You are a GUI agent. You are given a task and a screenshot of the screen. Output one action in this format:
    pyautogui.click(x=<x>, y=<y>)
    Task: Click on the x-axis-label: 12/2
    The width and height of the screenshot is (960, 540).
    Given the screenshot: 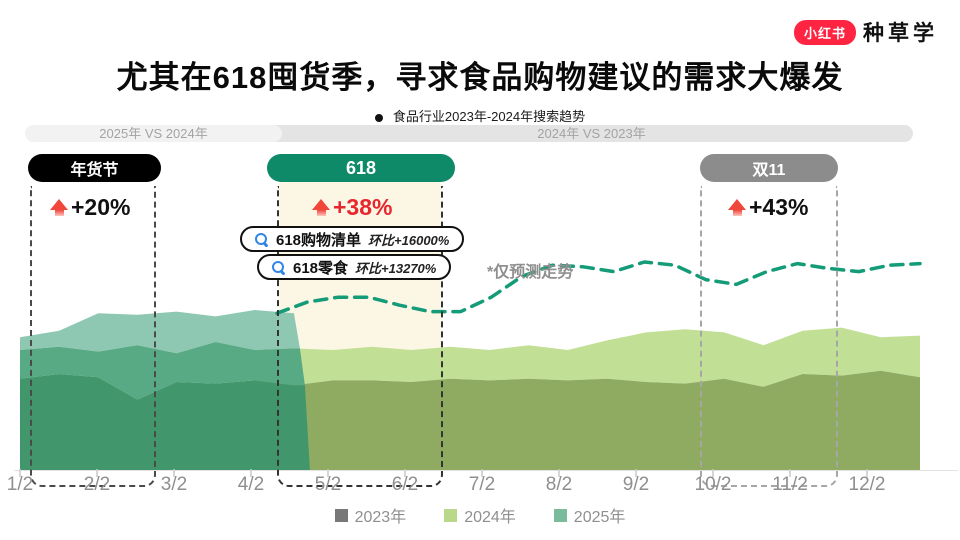 What is the action you would take?
    pyautogui.click(x=867, y=484)
    